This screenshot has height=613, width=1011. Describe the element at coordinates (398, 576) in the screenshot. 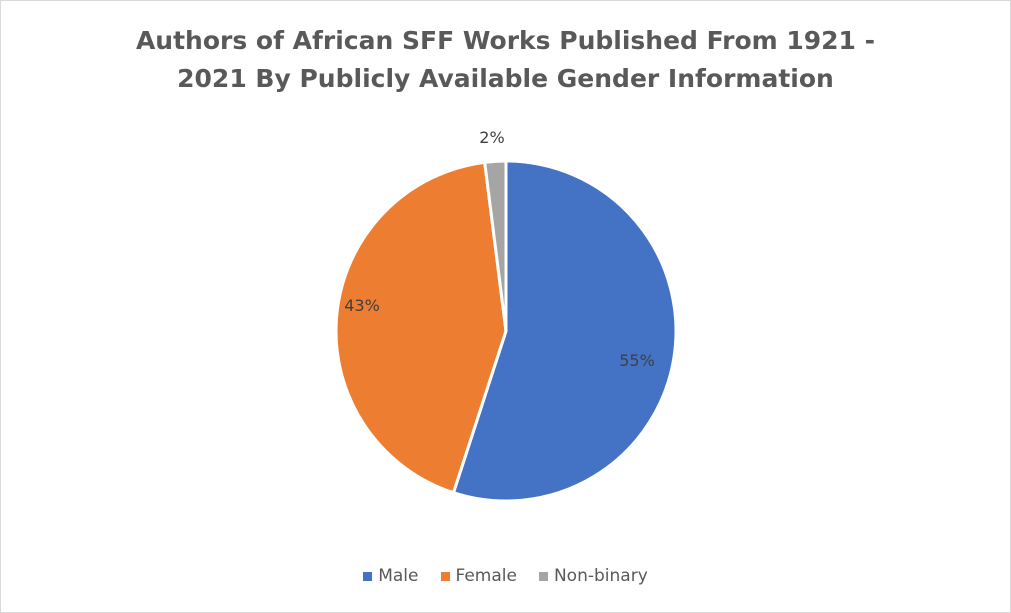

I see `legend-label-male: Male` at that location.